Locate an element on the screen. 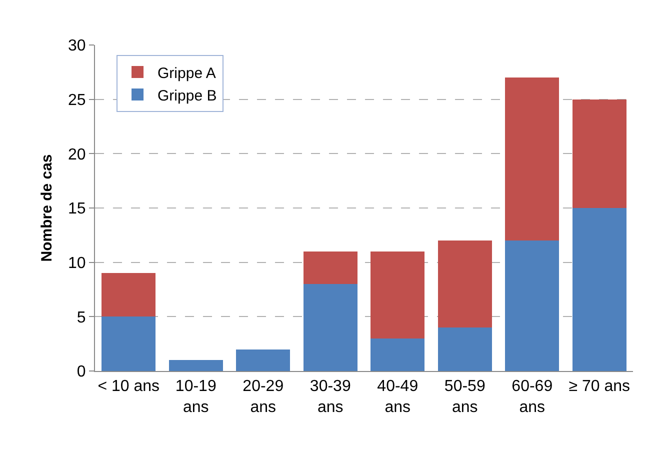 The height and width of the screenshot is (471, 645). x-tick-label: 30-39 ans is located at coordinates (330, 397).